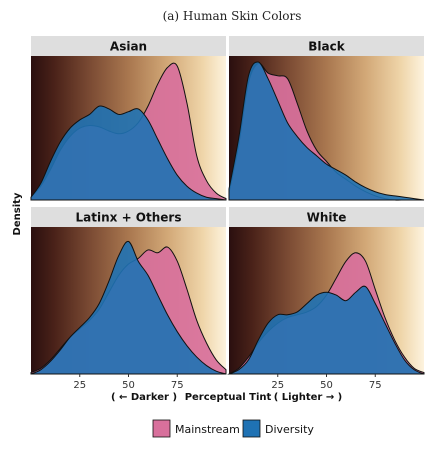 This screenshot has width=431, height=452. Describe the element at coordinates (232, 16) in the screenshot. I see `chart-title: (a) Human Skin Colors` at that location.